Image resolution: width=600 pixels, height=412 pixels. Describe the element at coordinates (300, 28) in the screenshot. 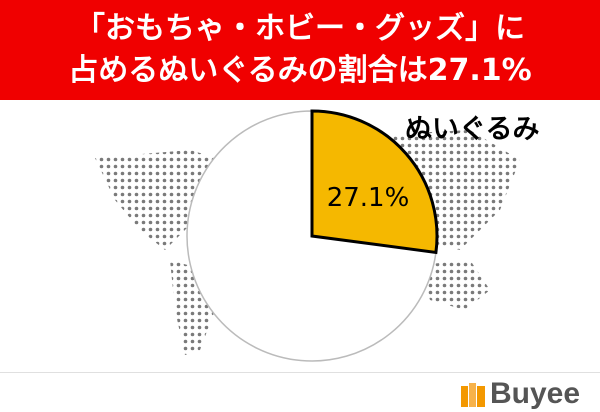

I see `title-line-1: 「おもちゃ・ホビー・グッズ」に` at that location.